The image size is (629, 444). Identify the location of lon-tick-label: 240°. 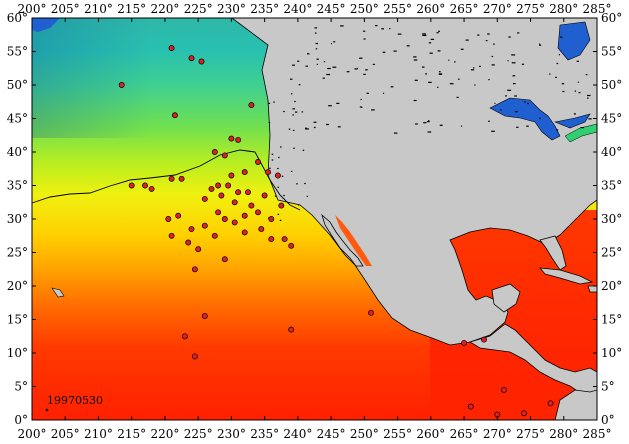
(297, 434).